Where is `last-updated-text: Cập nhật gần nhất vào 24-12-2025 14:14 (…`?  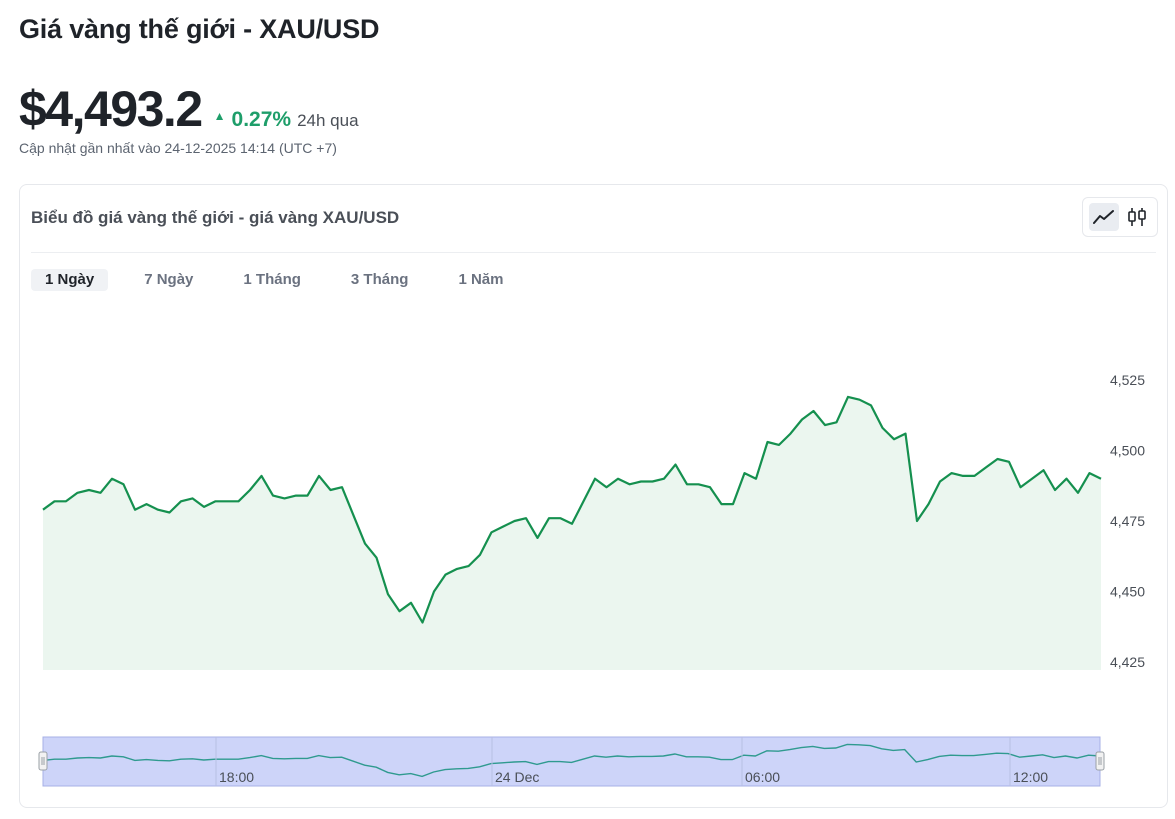
last-updated-text: Cập nhật gần nhất vào 24-12-2025 14:14 (… is located at coordinates (178, 148).